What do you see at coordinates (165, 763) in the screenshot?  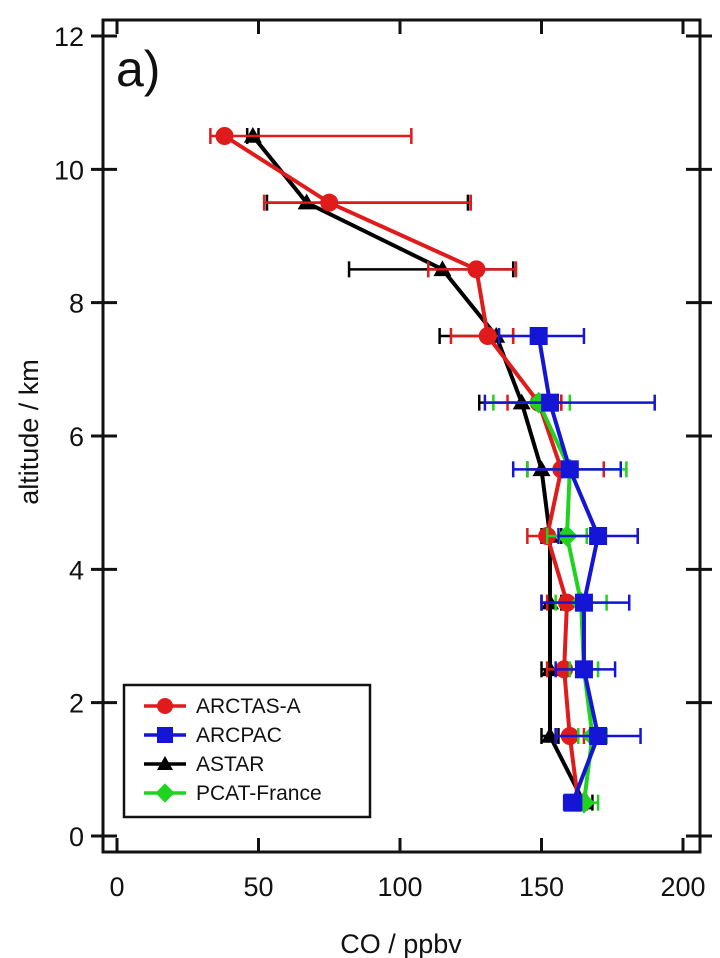 I see `marker-triangle` at bounding box center [165, 763].